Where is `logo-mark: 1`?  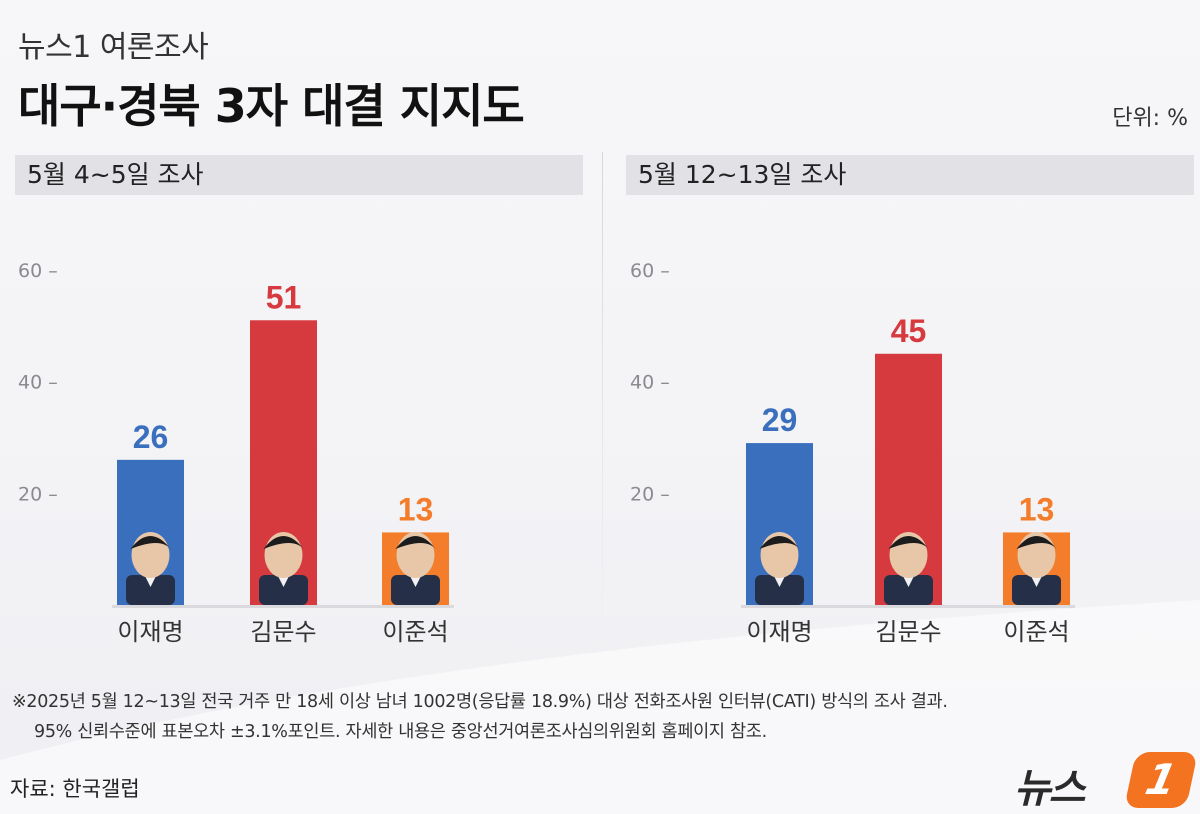 logo-mark: 1 is located at coordinates (1161, 780).